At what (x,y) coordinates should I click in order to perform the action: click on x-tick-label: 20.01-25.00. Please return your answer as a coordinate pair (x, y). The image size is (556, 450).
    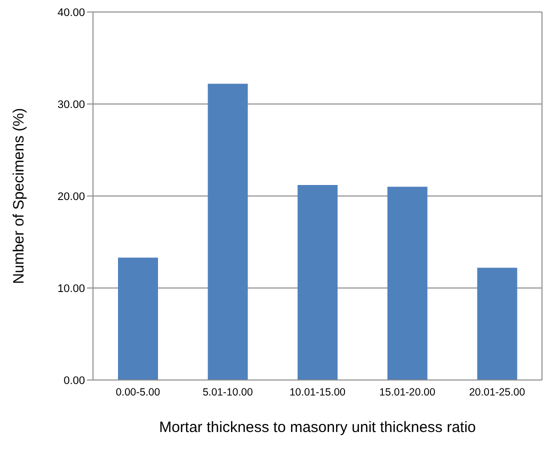
    Looking at the image, I should click on (497, 392).